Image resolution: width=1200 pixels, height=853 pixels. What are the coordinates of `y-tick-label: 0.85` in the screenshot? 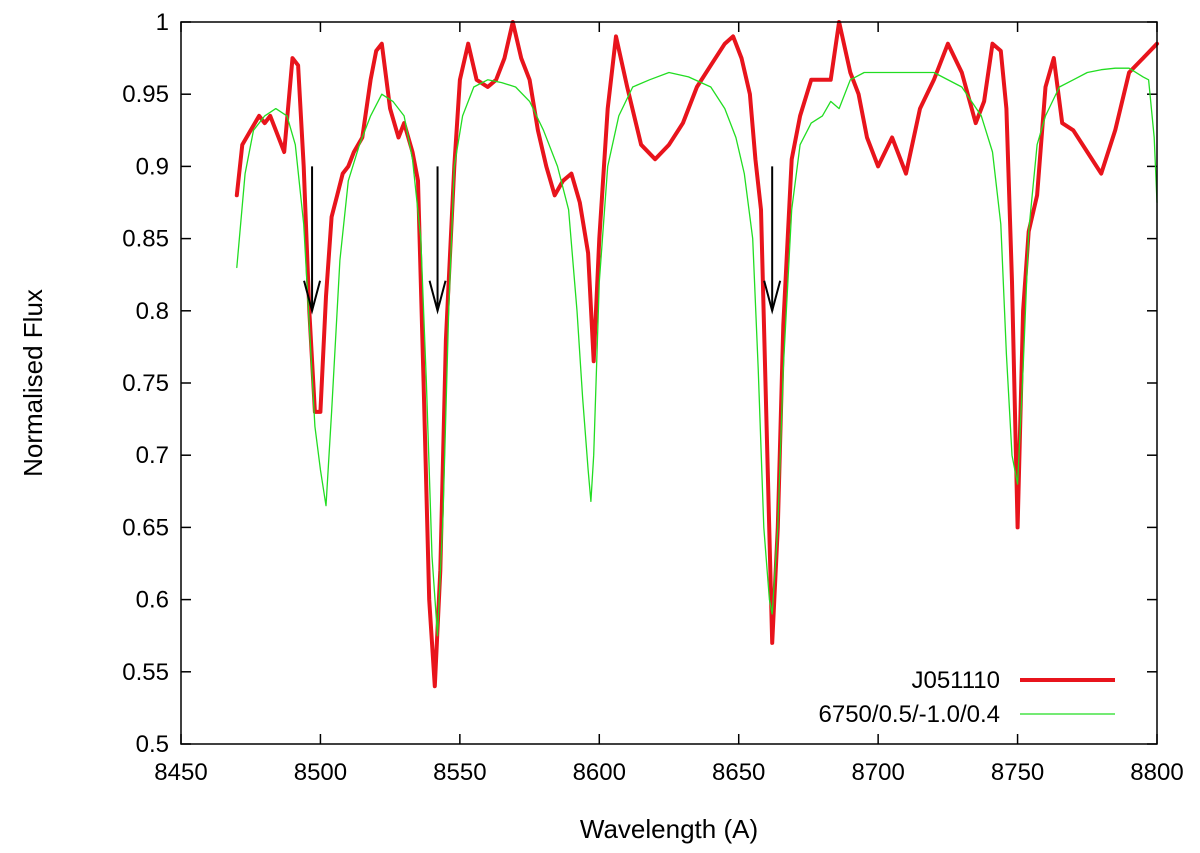 It's located at (145, 239).